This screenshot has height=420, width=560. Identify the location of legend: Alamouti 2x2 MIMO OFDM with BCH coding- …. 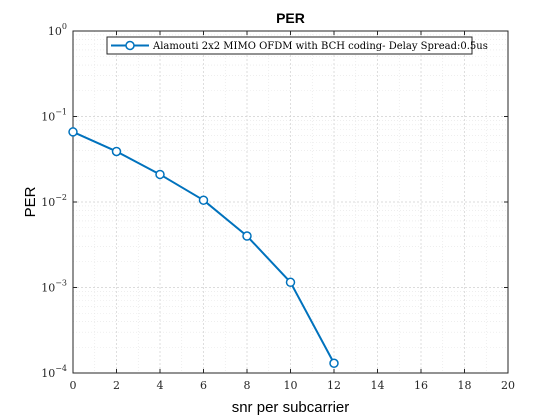
(297, 45).